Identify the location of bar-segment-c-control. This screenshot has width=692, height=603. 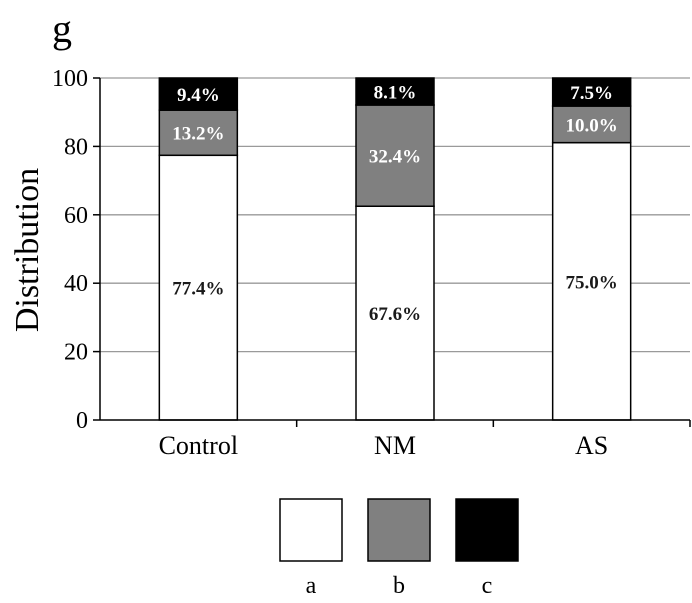
(198, 94).